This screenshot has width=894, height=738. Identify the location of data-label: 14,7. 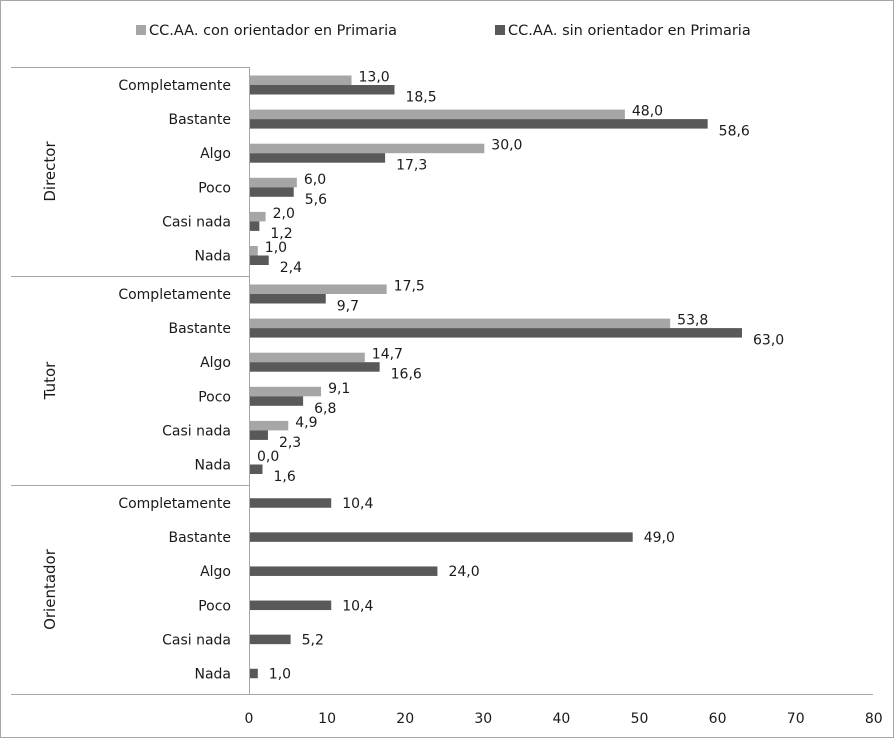
(387, 355).